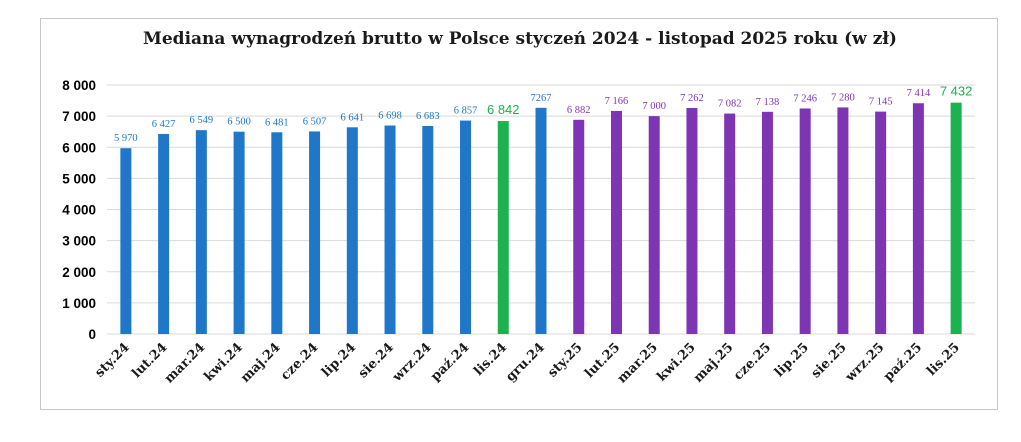  Describe the element at coordinates (805, 98) in the screenshot. I see `data-label: 7 246` at that location.